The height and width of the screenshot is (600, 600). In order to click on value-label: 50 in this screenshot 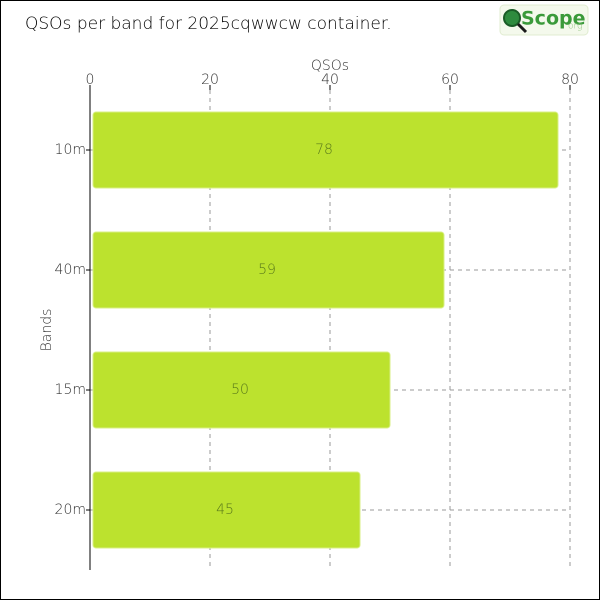, I will do `click(240, 390)`.